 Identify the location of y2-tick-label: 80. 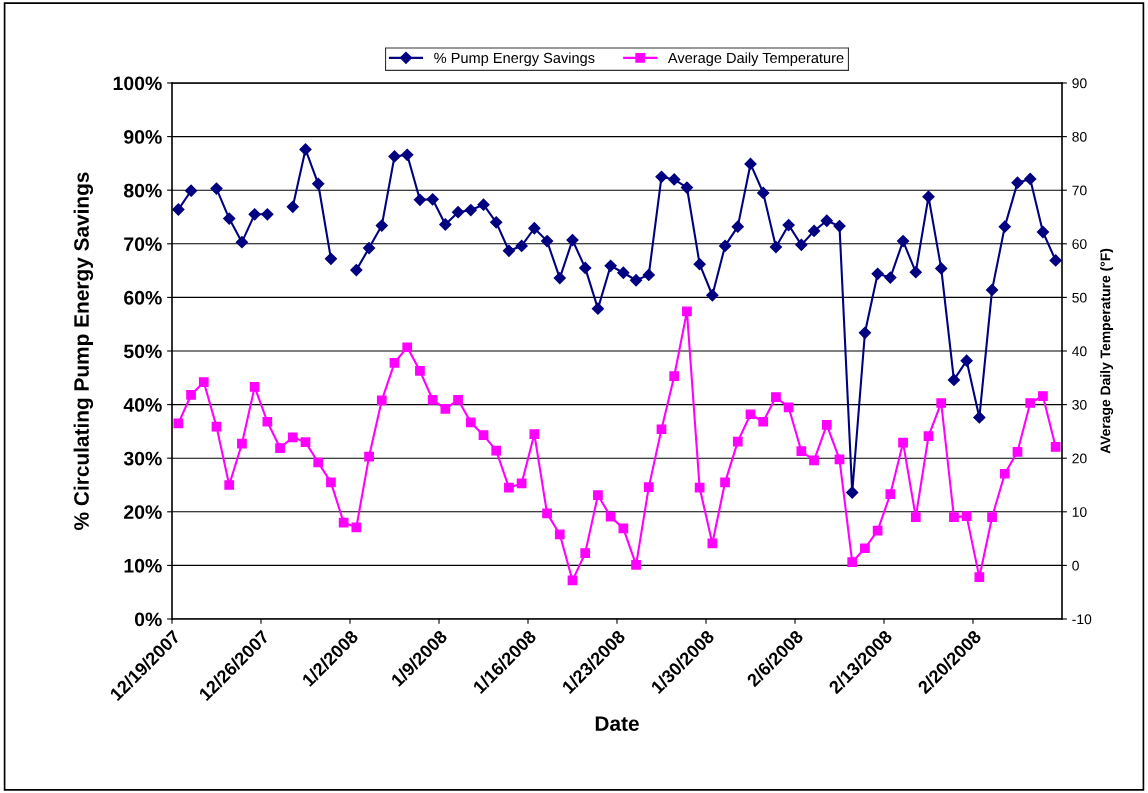
(1079, 136).